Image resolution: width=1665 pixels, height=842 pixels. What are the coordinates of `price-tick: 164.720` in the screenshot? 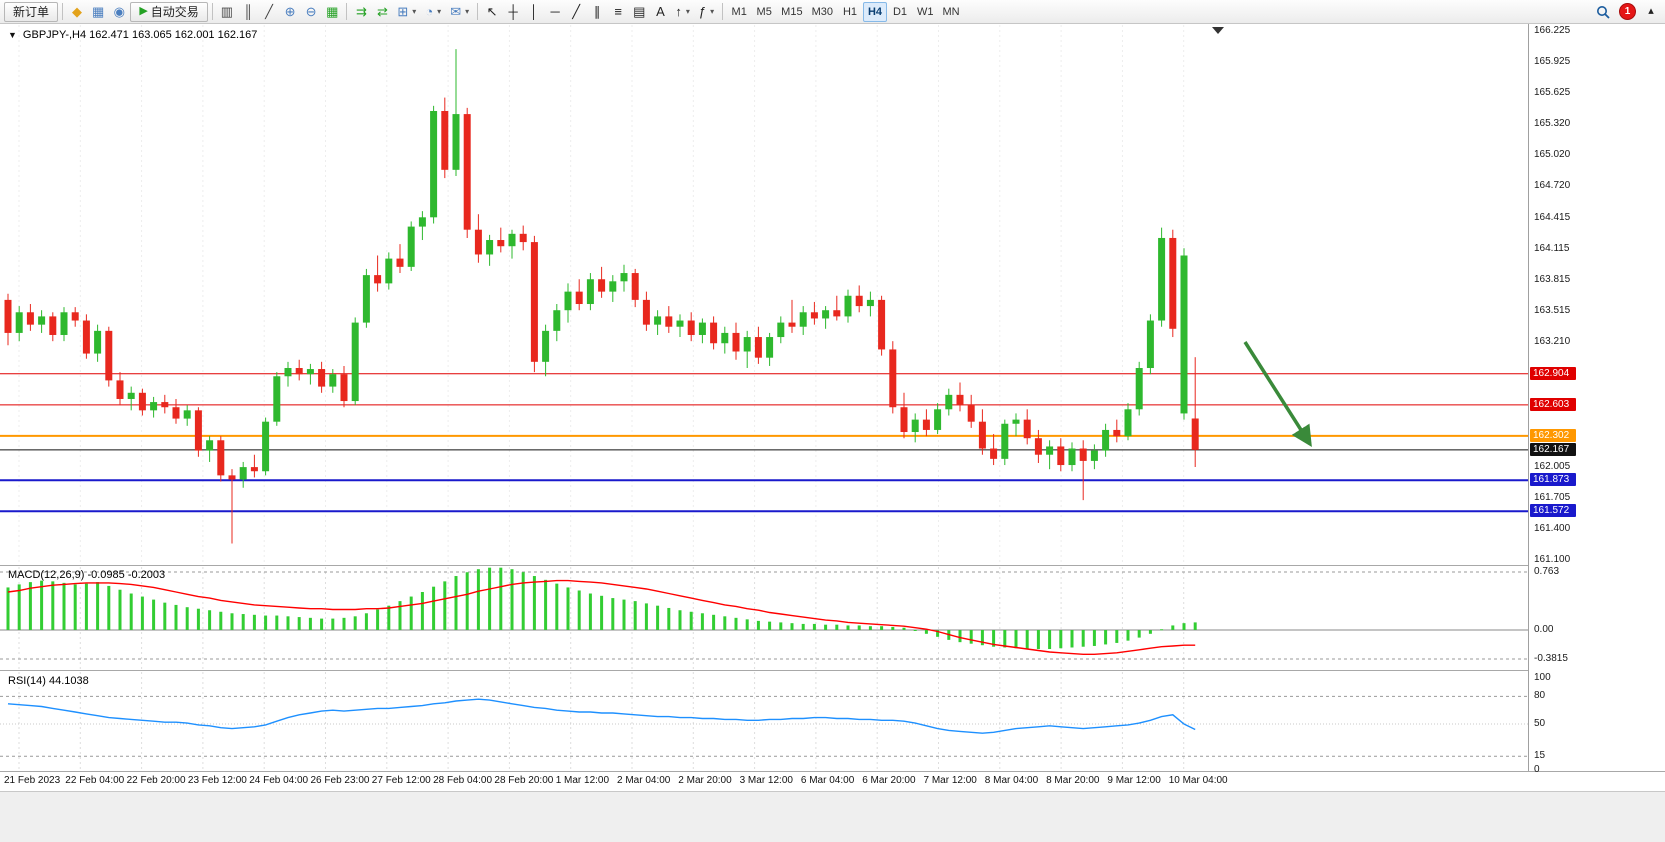 It's located at (1552, 186).